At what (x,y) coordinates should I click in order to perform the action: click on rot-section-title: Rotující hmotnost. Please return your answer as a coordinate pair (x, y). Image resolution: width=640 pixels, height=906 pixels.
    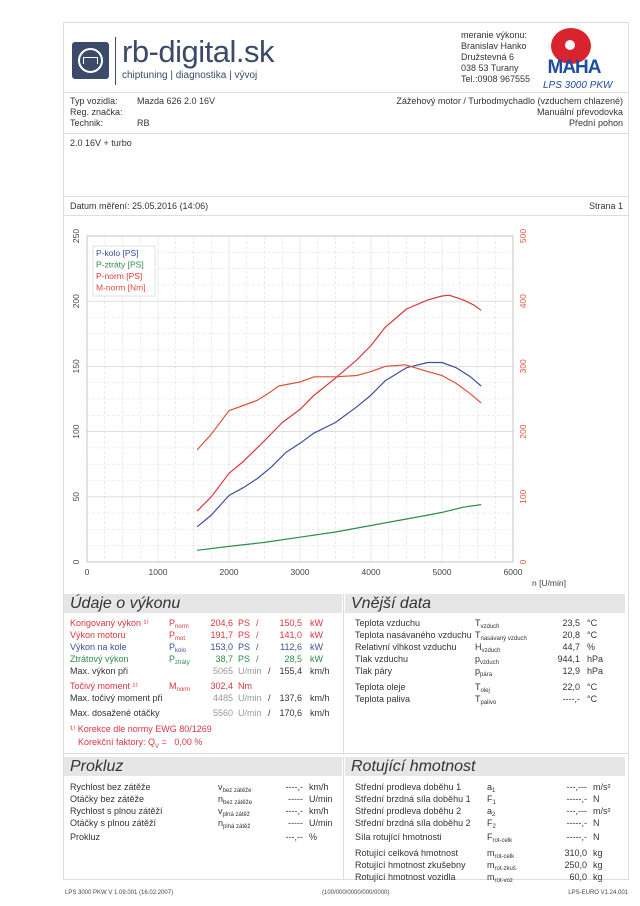
    Looking at the image, I should click on (485, 766).